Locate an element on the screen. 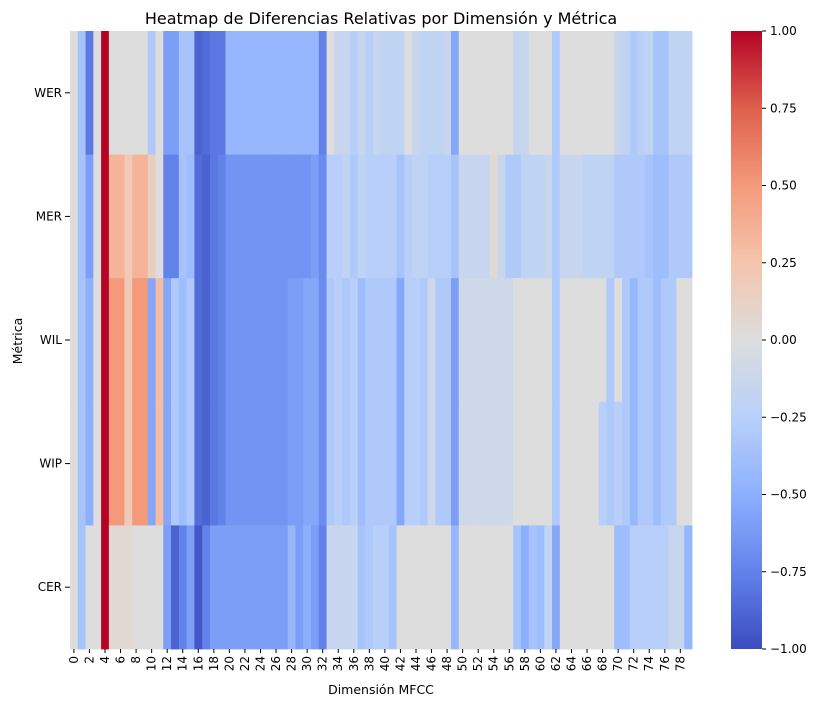  x-tick-label: 6 is located at coordinates (121, 660).